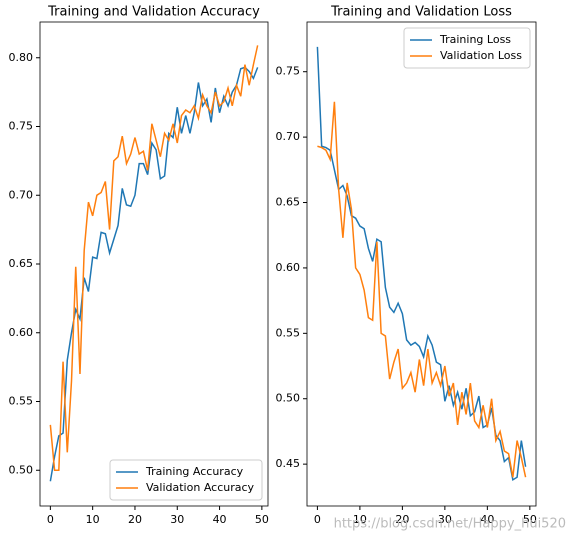 The image size is (576, 542). Describe the element at coordinates (481, 55) in the screenshot. I see `legend-label: Validation Loss` at that location.